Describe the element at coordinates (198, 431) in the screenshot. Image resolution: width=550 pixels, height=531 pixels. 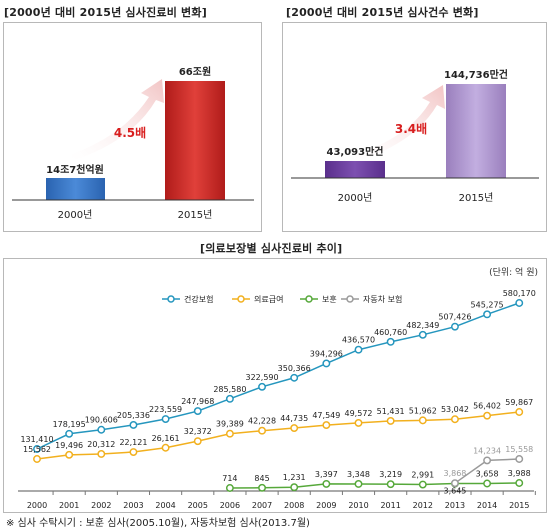
I see `data-label: 32,372` at that location.